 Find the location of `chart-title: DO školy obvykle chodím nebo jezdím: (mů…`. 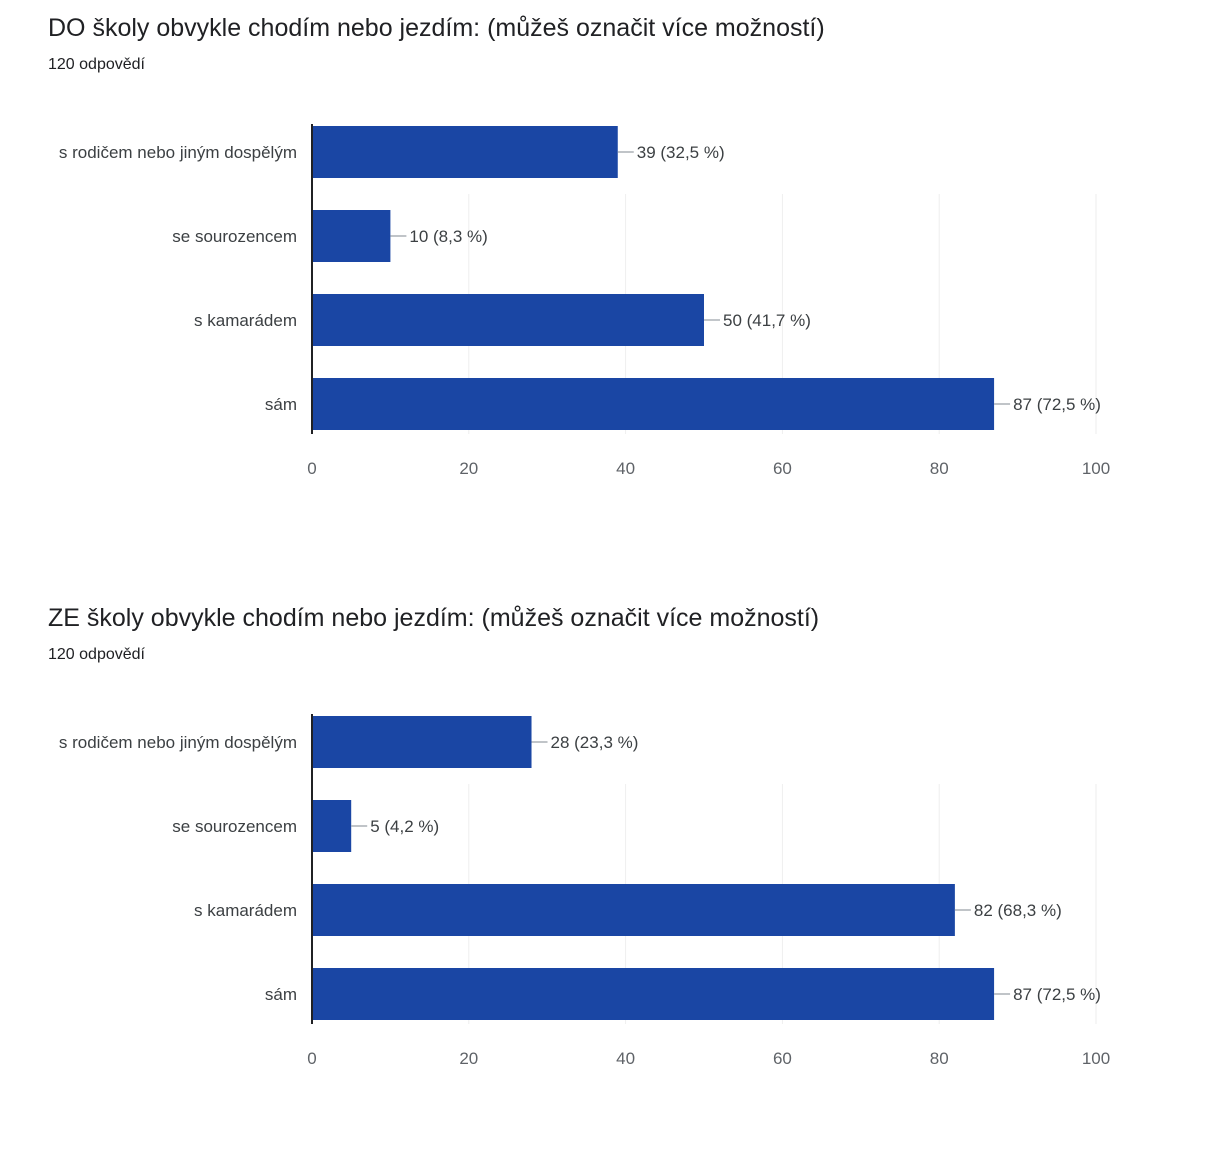

chart-title: DO školy obvykle chodím nebo jezdím: (mů… is located at coordinates (436, 28).